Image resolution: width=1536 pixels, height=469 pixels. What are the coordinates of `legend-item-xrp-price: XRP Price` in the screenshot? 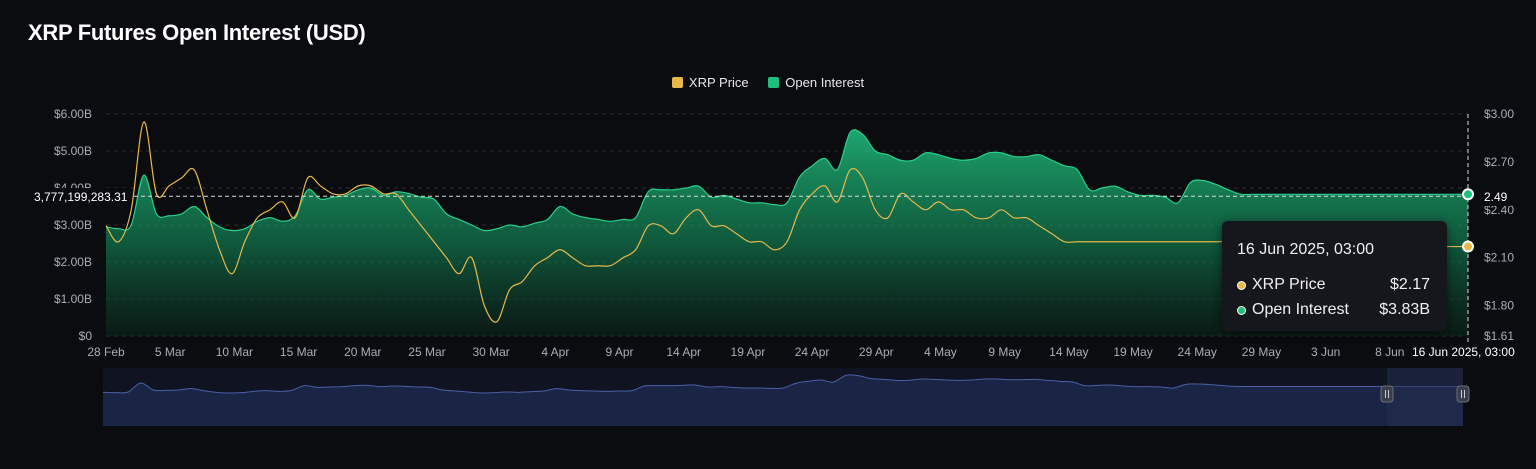 It's located at (710, 82).